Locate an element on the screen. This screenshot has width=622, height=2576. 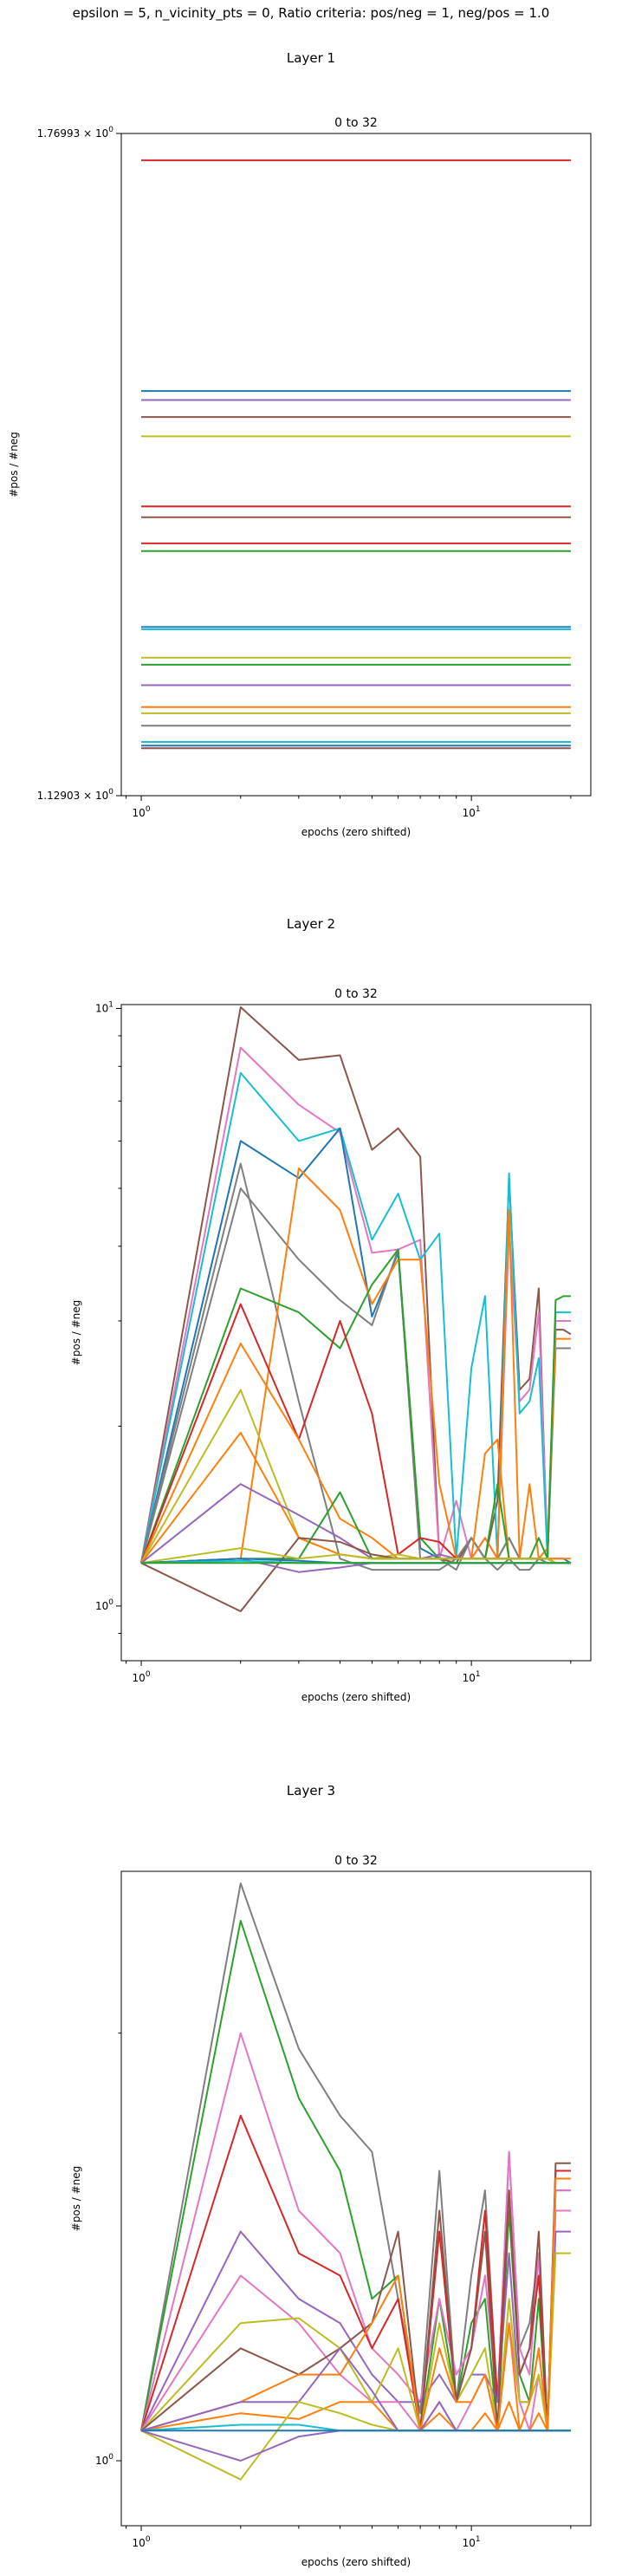
layer-1-title: Layer 1 is located at coordinates (311, 58).